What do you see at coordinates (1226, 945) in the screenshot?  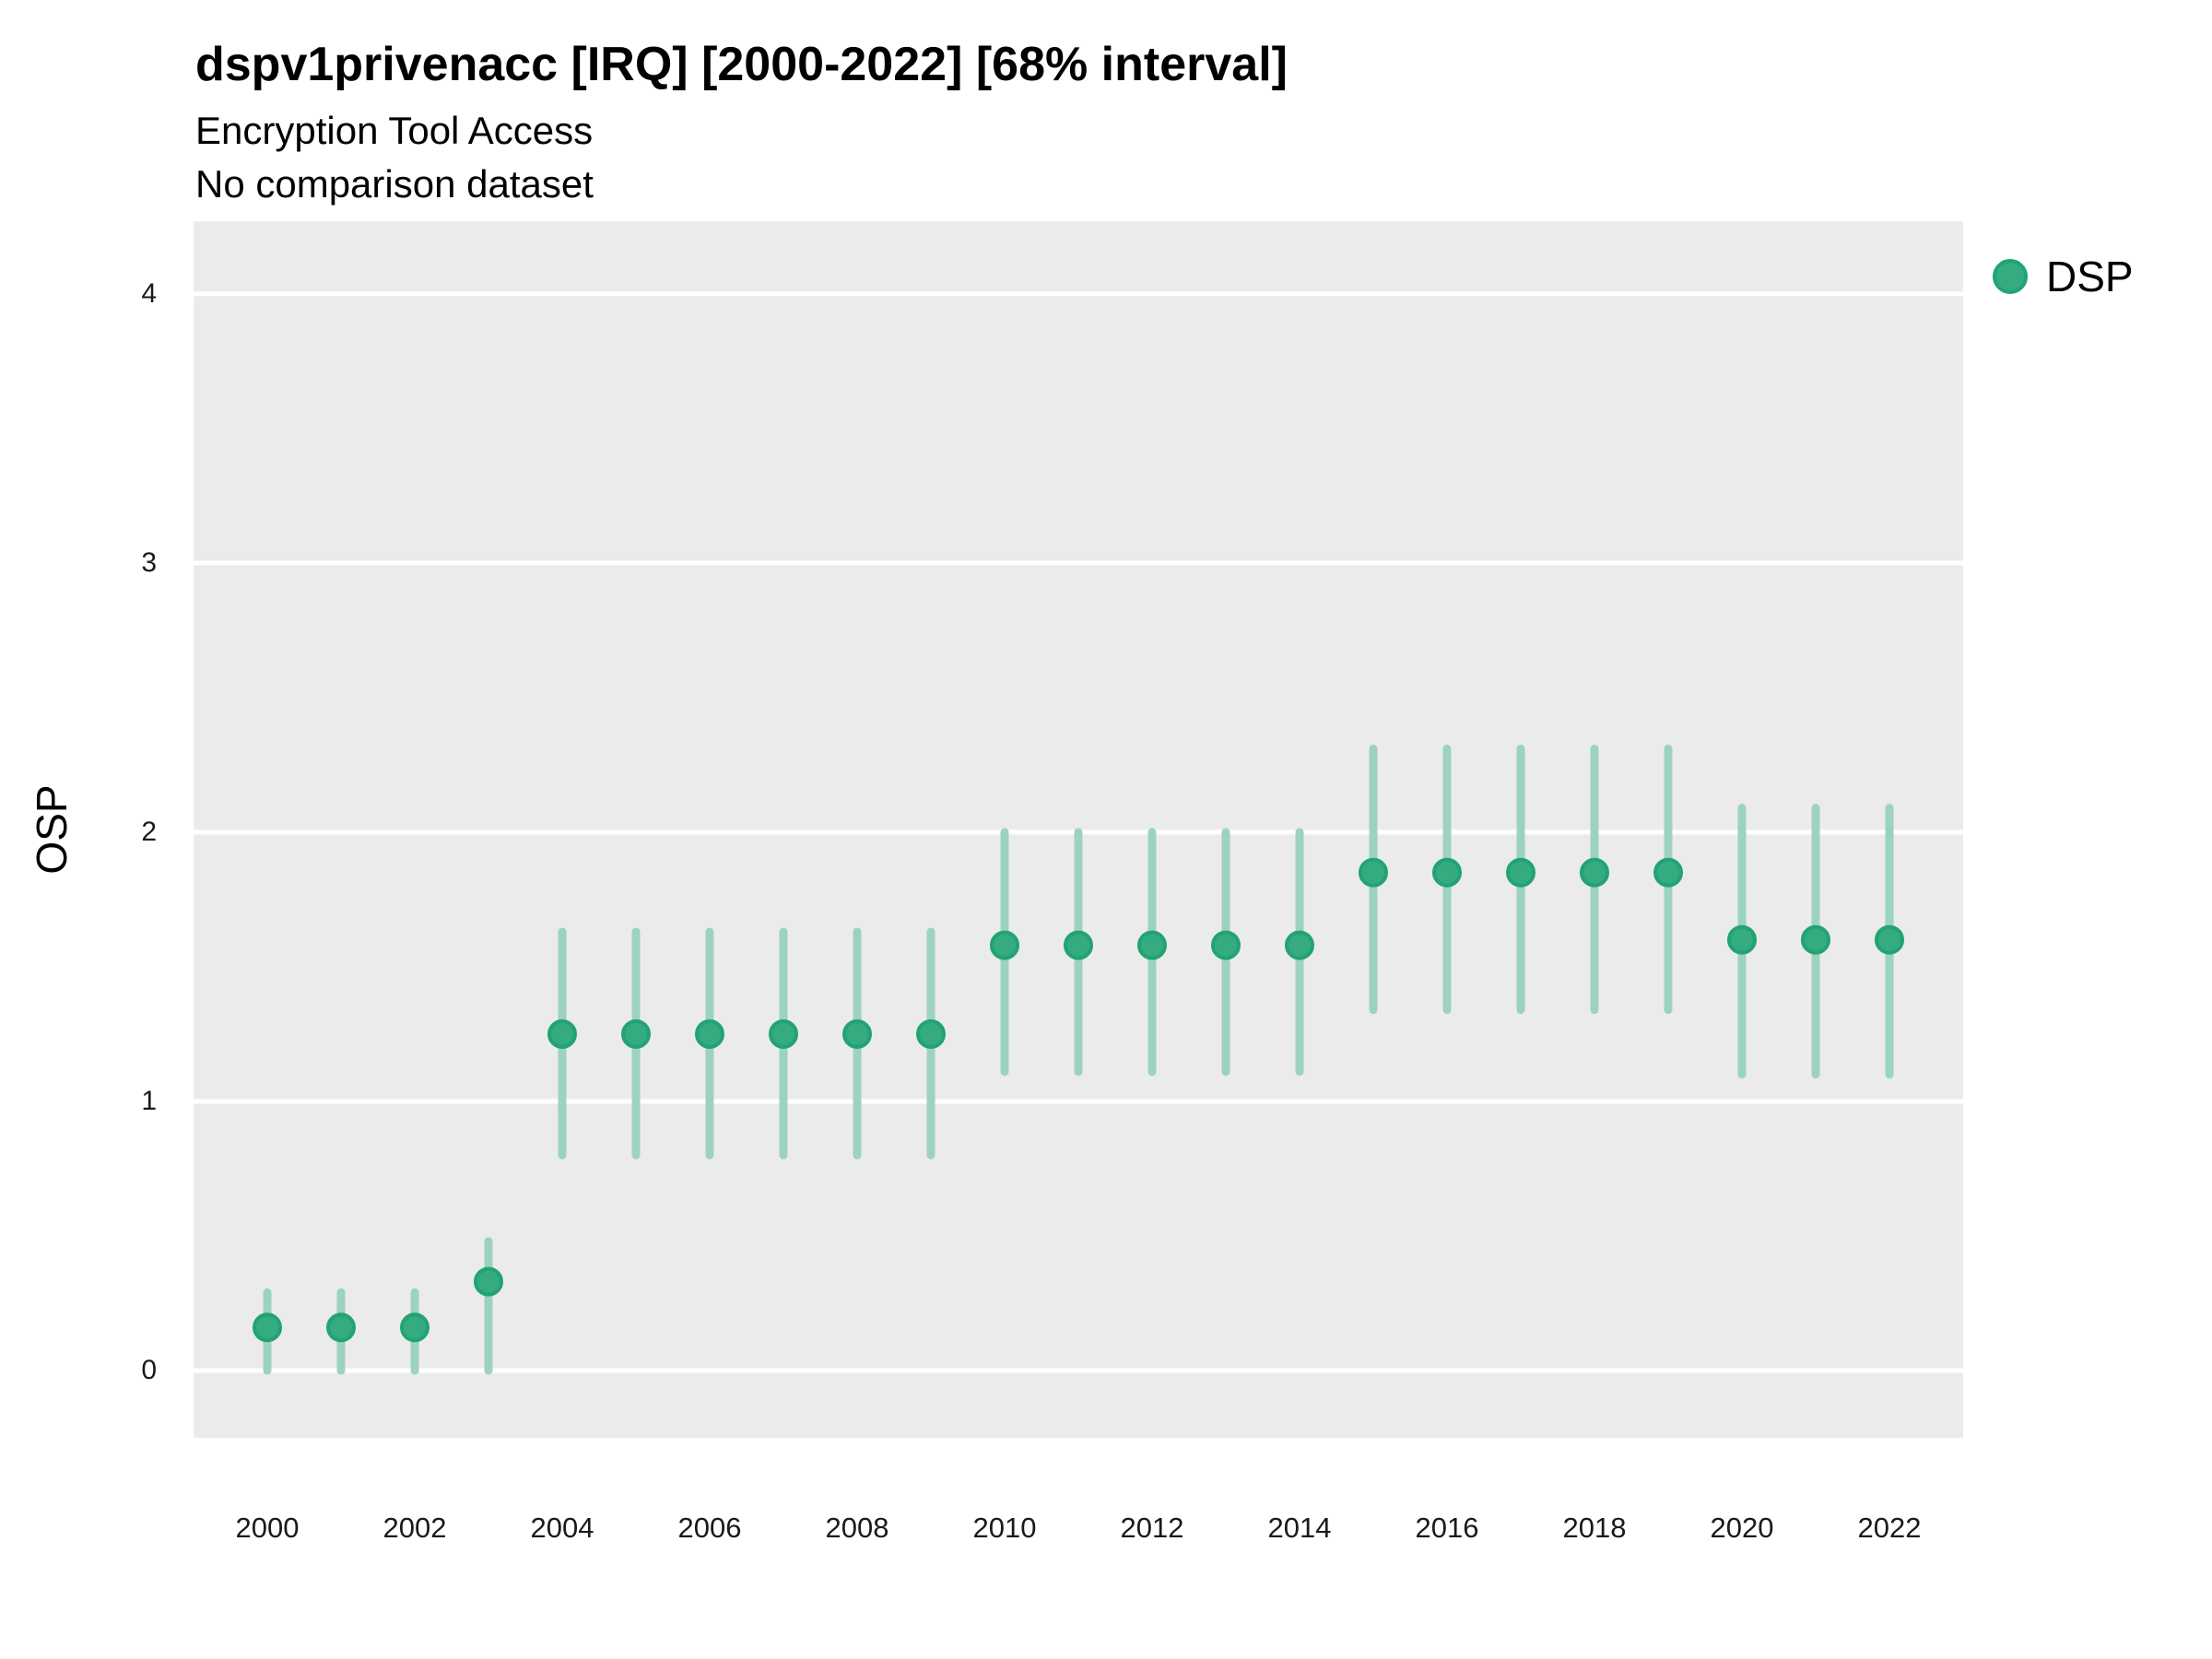 I see `point-2013` at bounding box center [1226, 945].